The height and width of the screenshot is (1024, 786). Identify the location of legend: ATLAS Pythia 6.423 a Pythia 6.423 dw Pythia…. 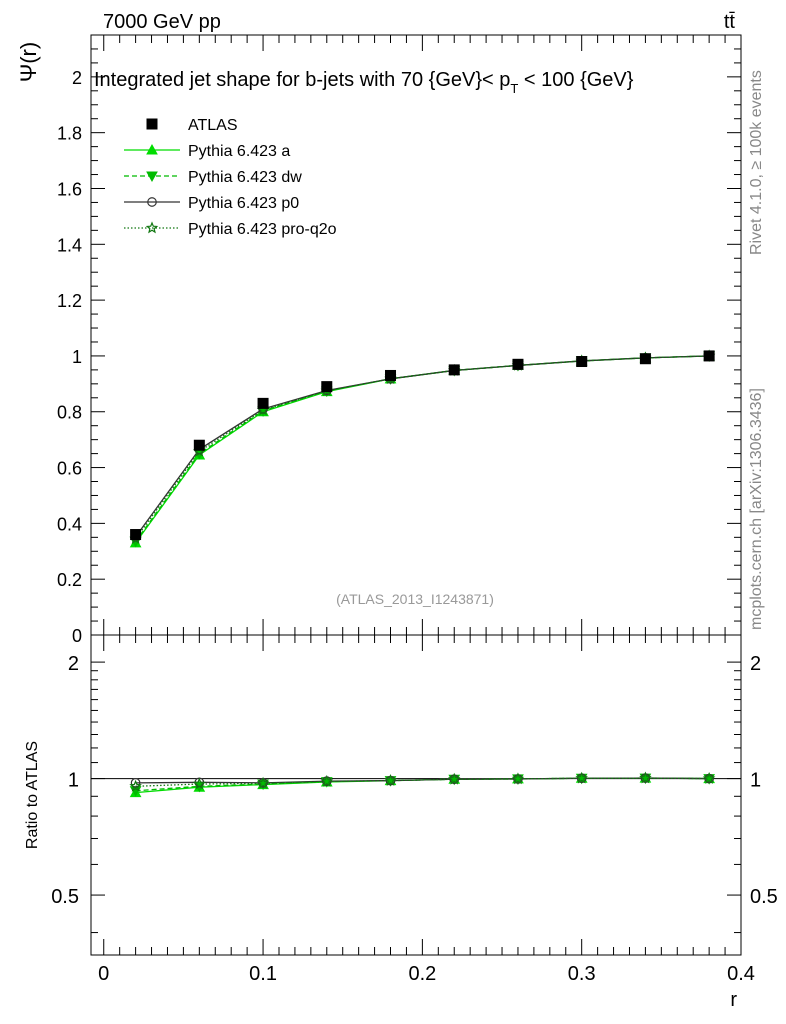
(230, 177).